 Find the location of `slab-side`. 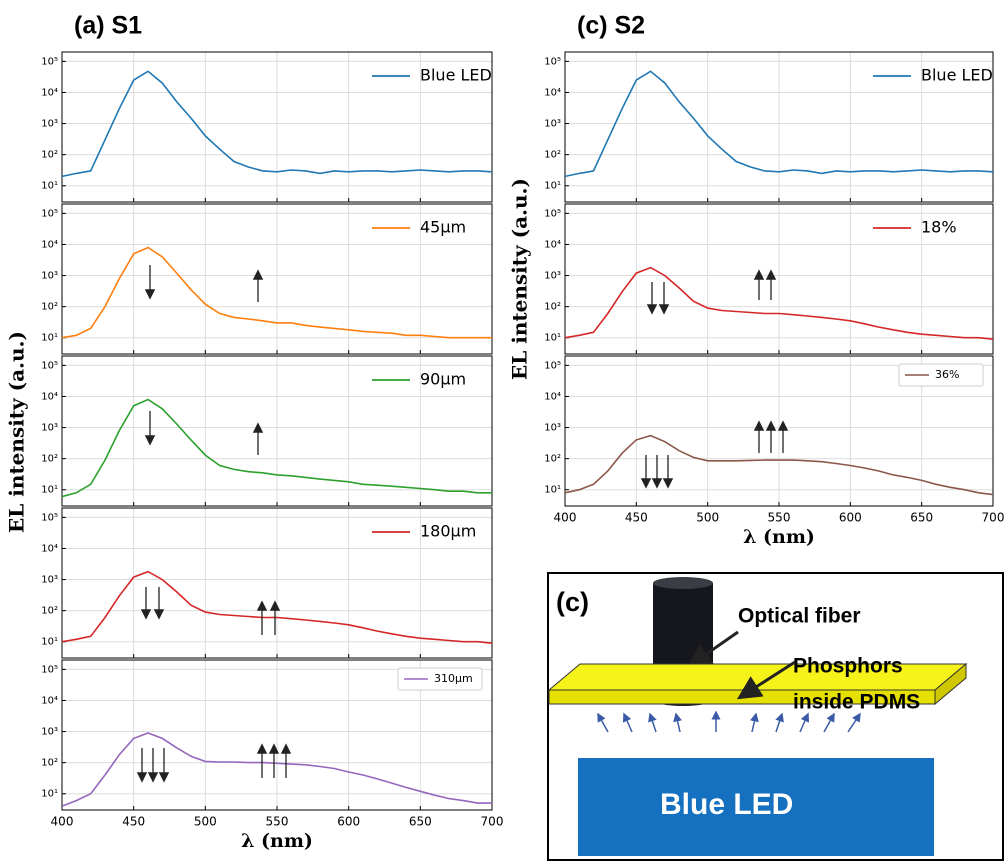

slab-side is located at coordinates (950, 684).